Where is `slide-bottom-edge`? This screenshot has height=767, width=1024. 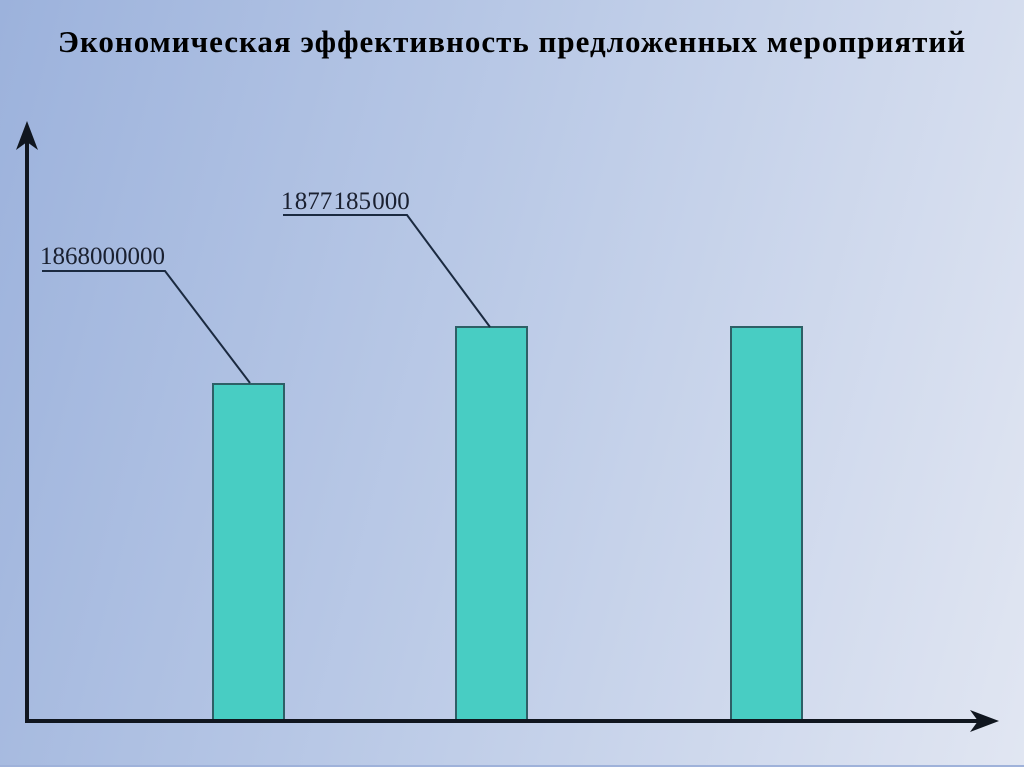
slide-bottom-edge is located at coordinates (512, 766).